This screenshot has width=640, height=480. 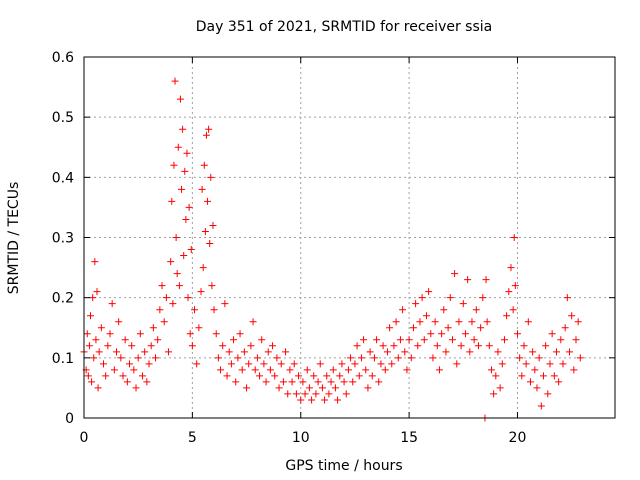 What do you see at coordinates (518, 438) in the screenshot?
I see `x-tick-label: 20` at bounding box center [518, 438].